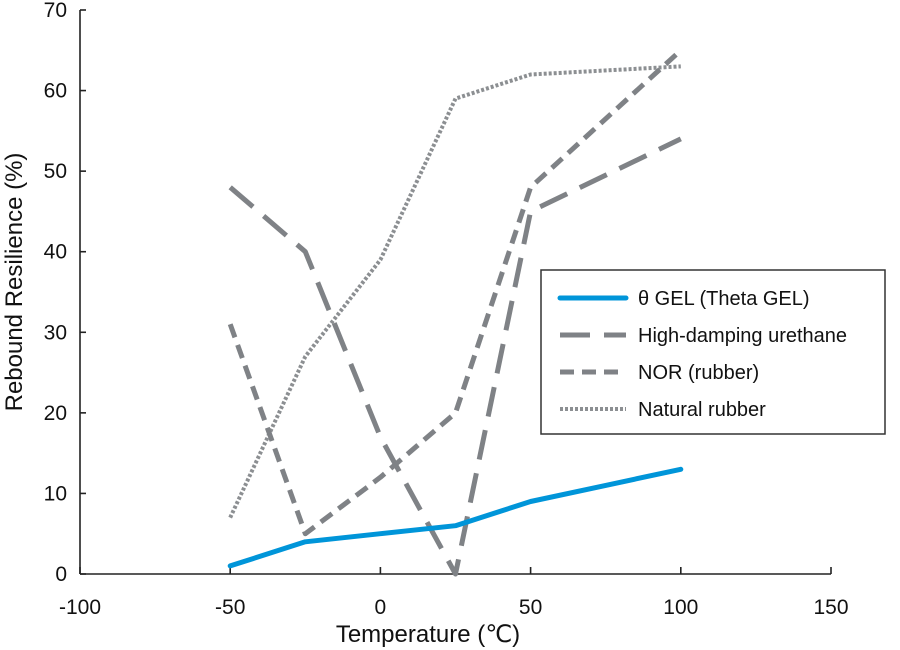 The width and height of the screenshot is (900, 650). What do you see at coordinates (428, 634) in the screenshot?
I see `x-axis-title: Temperature (℃)` at bounding box center [428, 634].